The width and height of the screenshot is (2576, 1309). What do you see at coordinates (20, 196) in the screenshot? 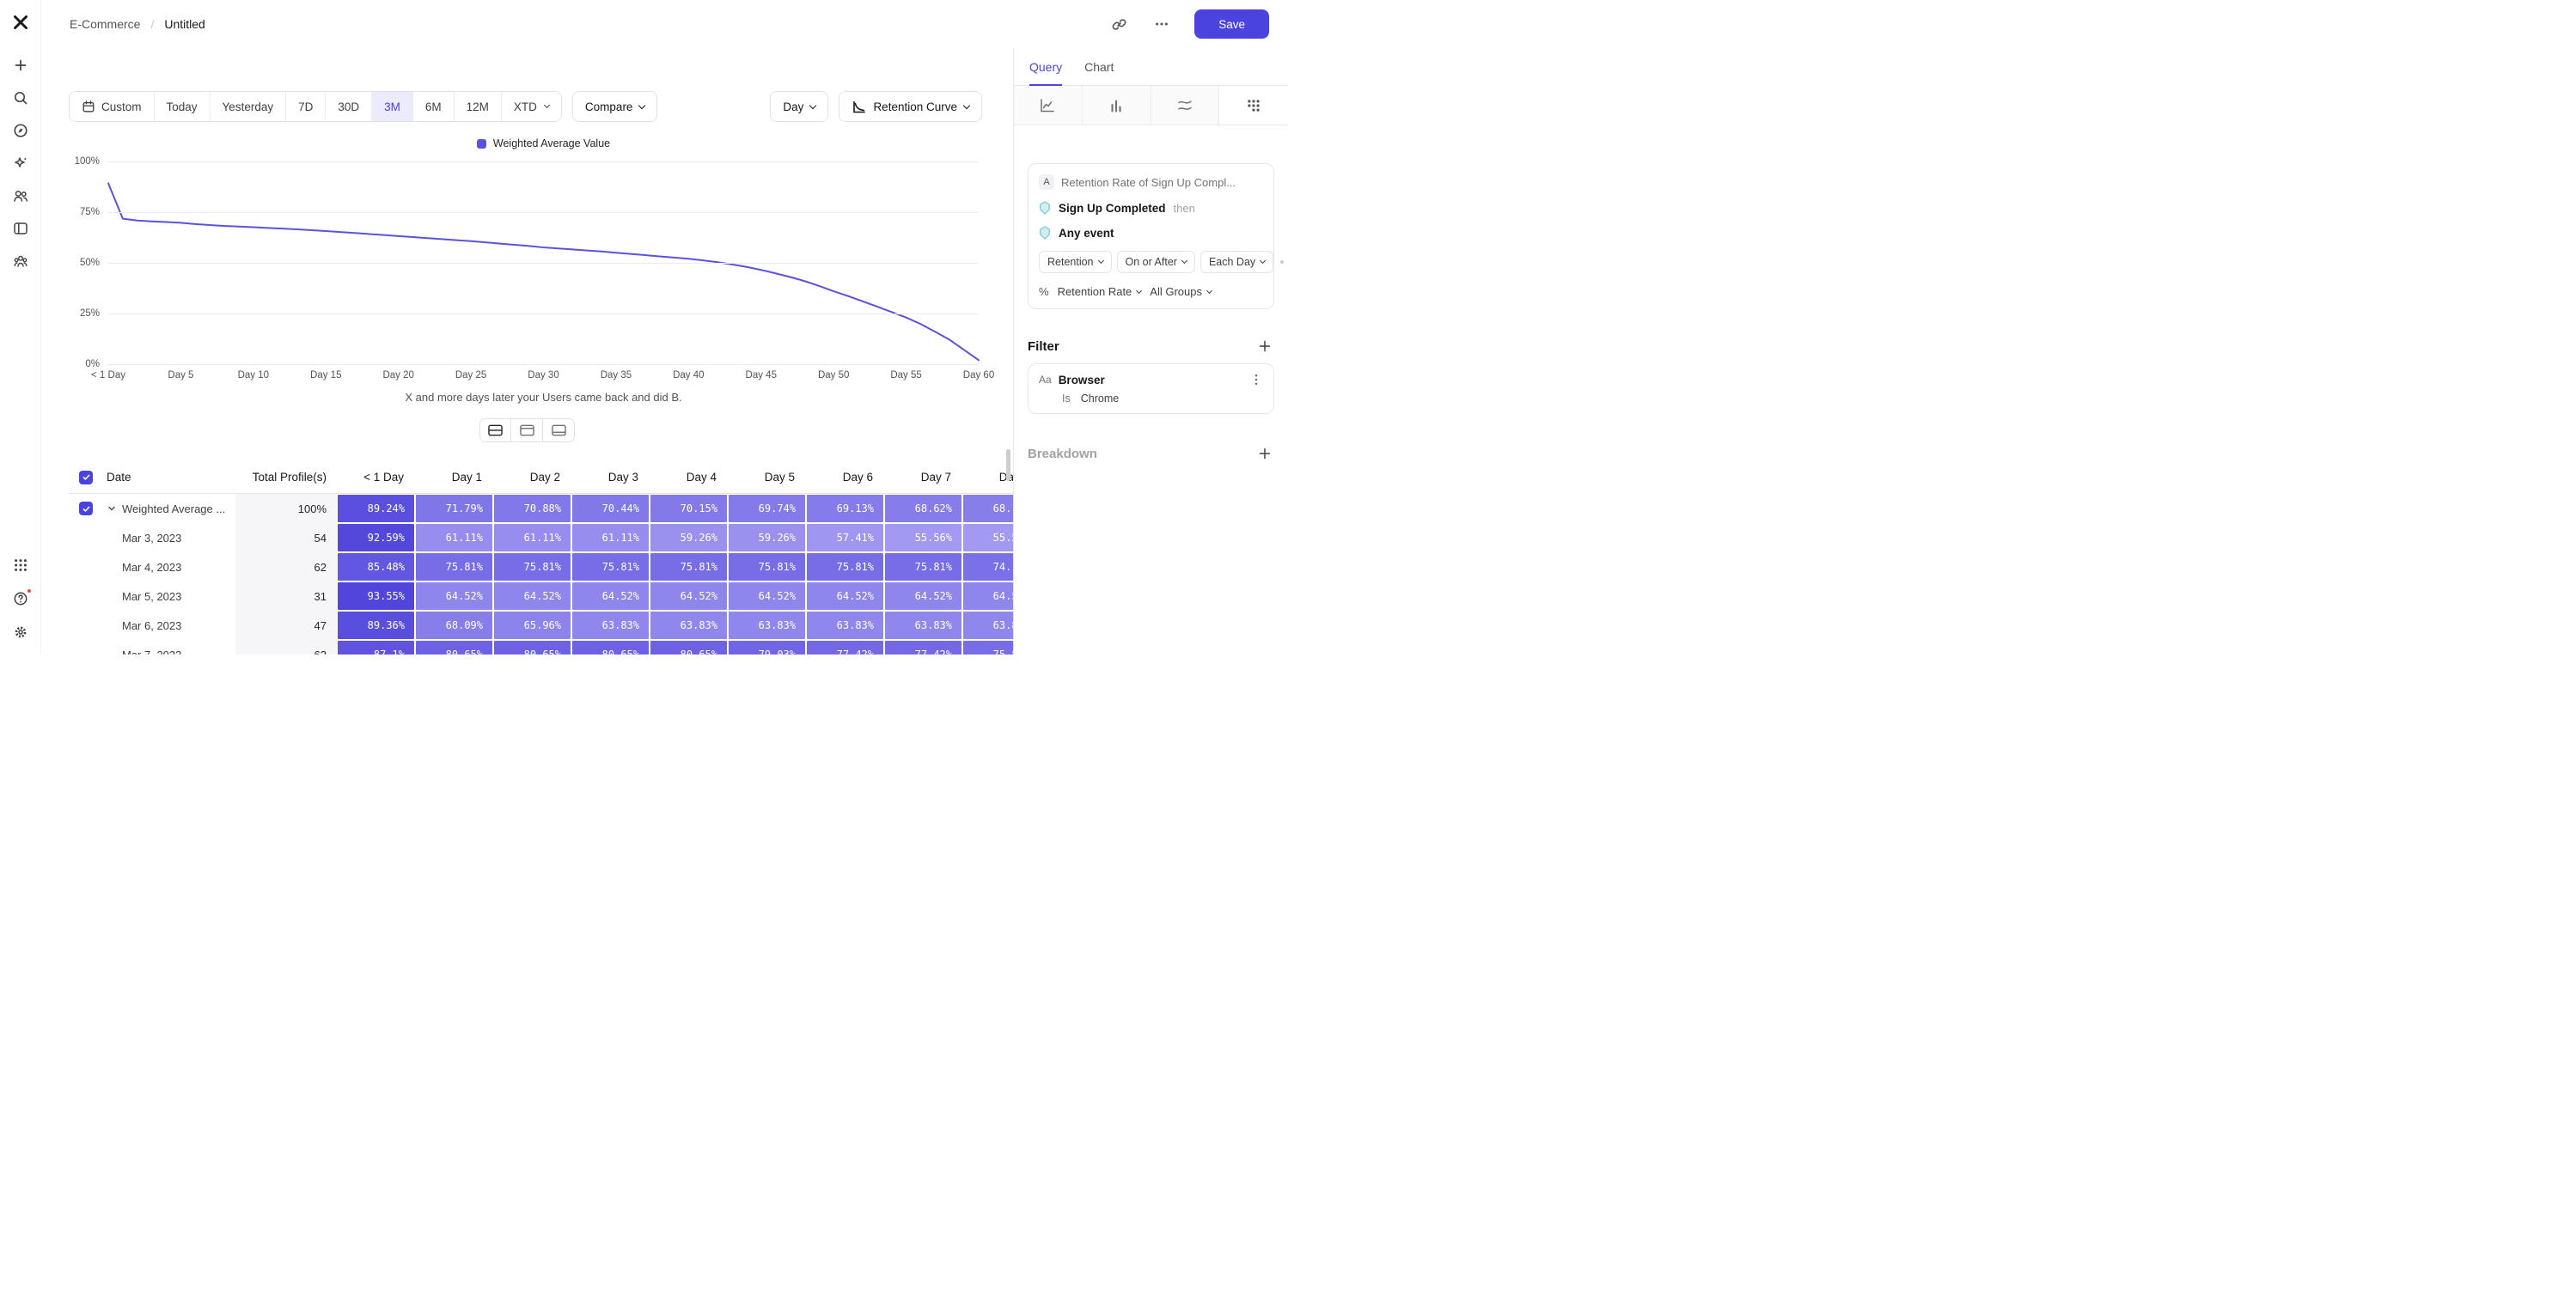
I see `users-icon` at bounding box center [20, 196].